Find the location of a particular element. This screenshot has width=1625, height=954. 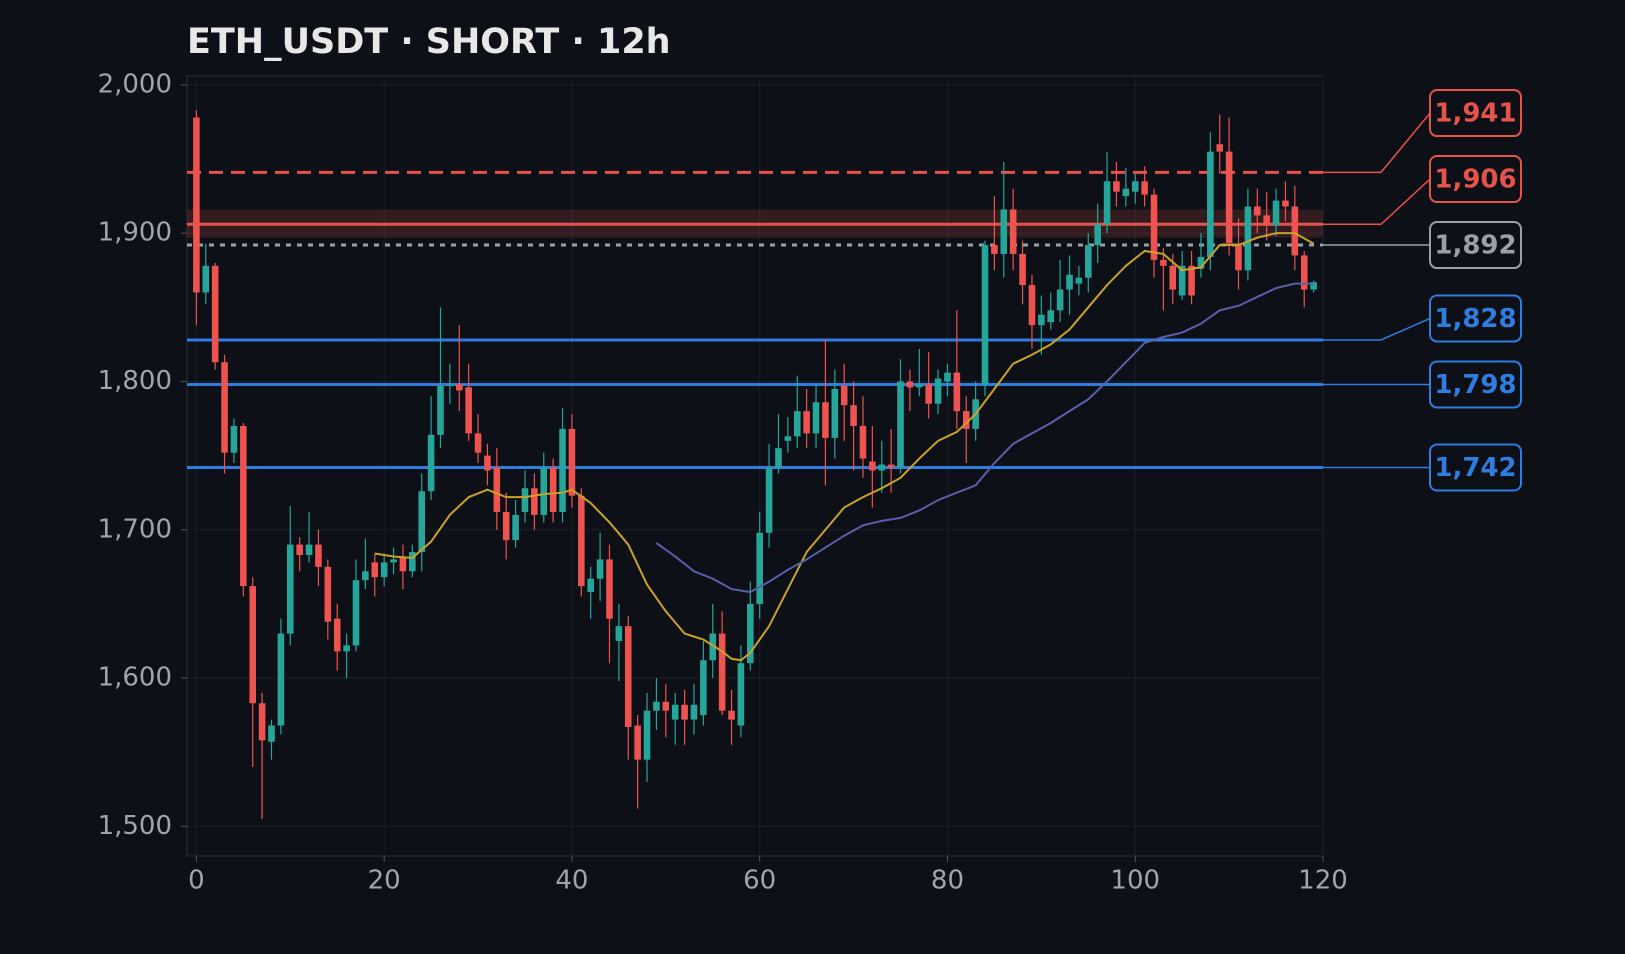

level-label: 1,798 is located at coordinates (1475, 385).